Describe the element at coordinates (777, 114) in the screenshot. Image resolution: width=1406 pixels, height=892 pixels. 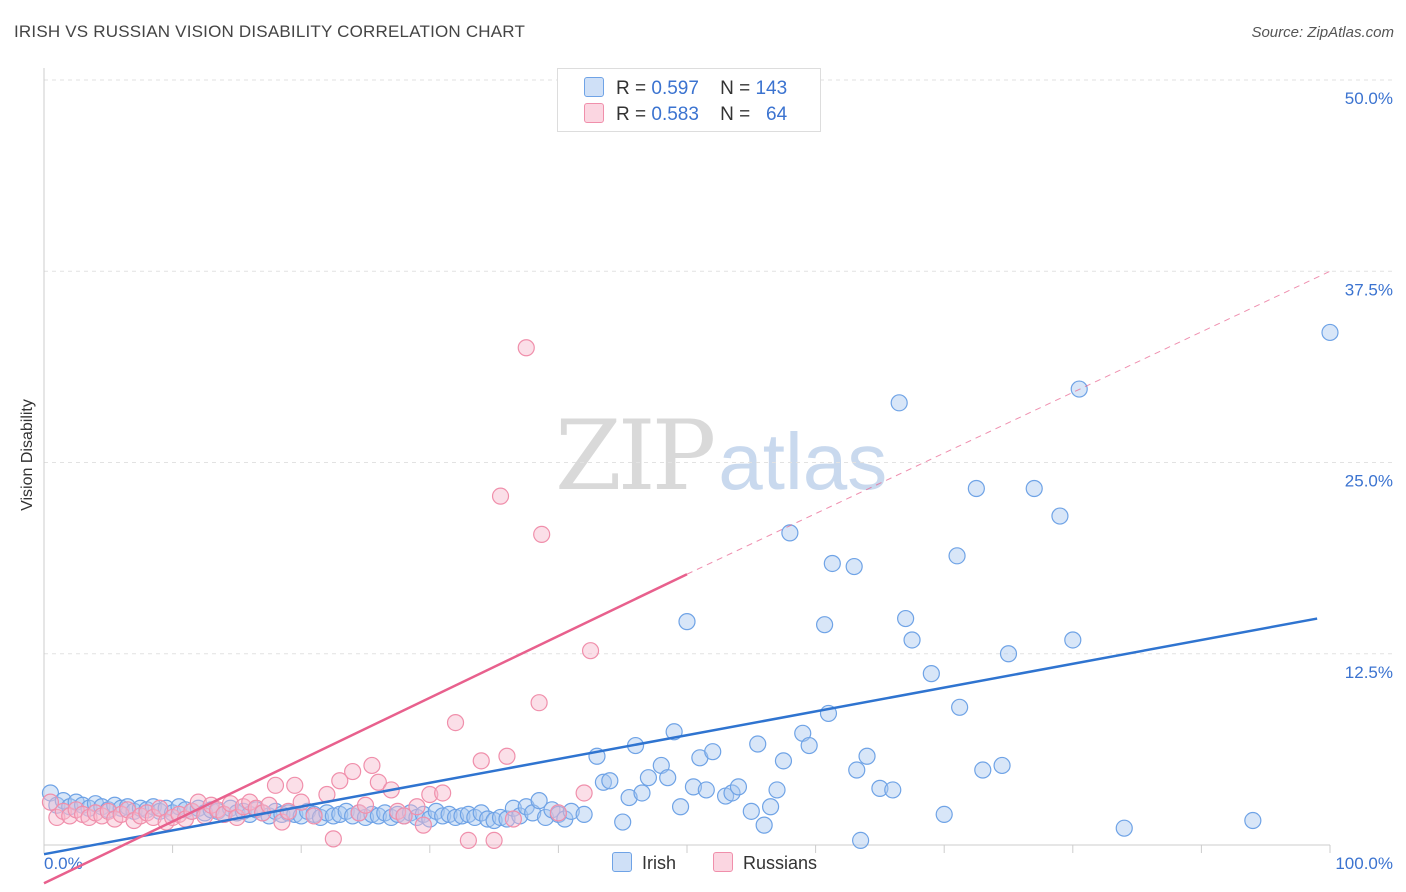
I see `legend-n-value-russians: 64` at that location.